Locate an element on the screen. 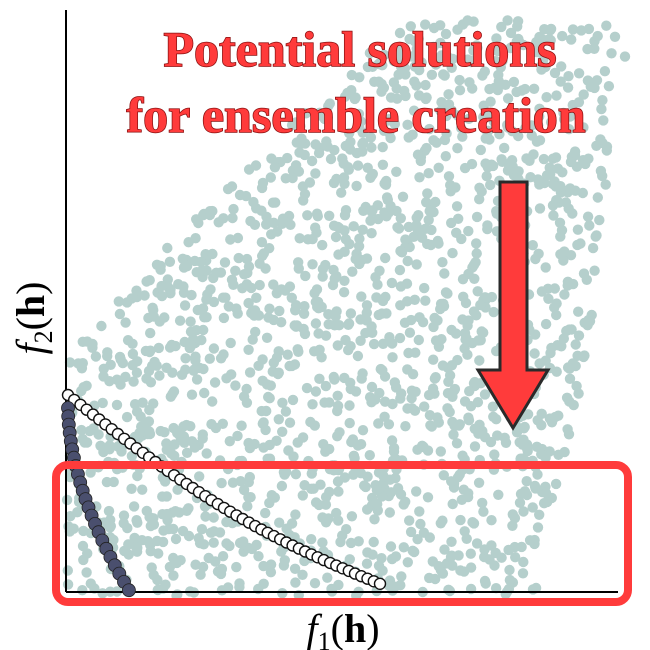 The image size is (650, 650). x-axis-label: f1(h) is located at coordinates (342, 628).